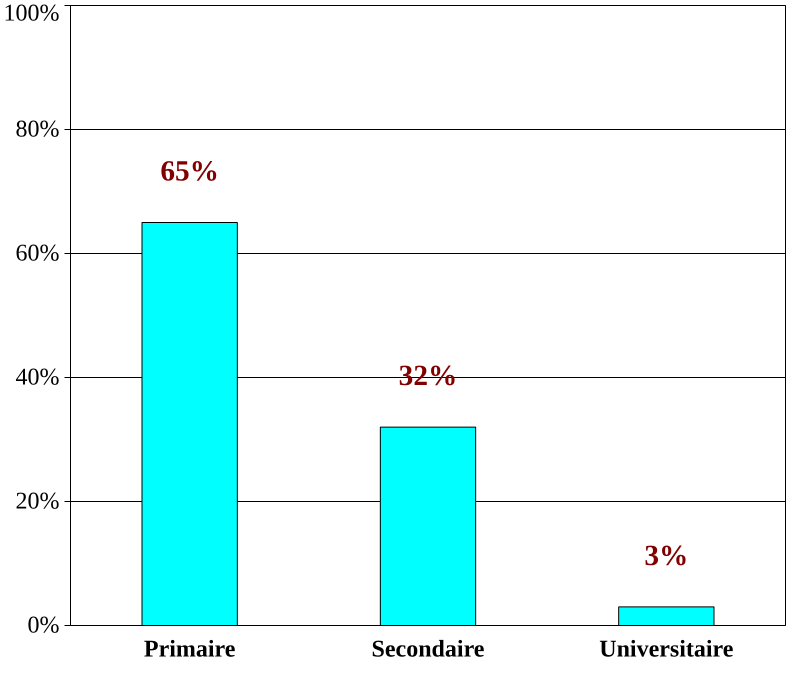 This screenshot has width=801, height=675. Describe the element at coordinates (38, 377) in the screenshot. I see `y-tick-label: 40%` at that location.